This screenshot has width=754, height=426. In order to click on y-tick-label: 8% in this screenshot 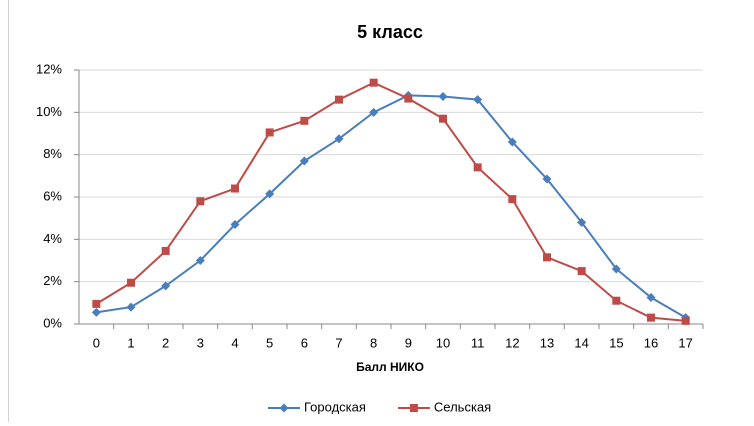, I will do `click(52, 153)`.